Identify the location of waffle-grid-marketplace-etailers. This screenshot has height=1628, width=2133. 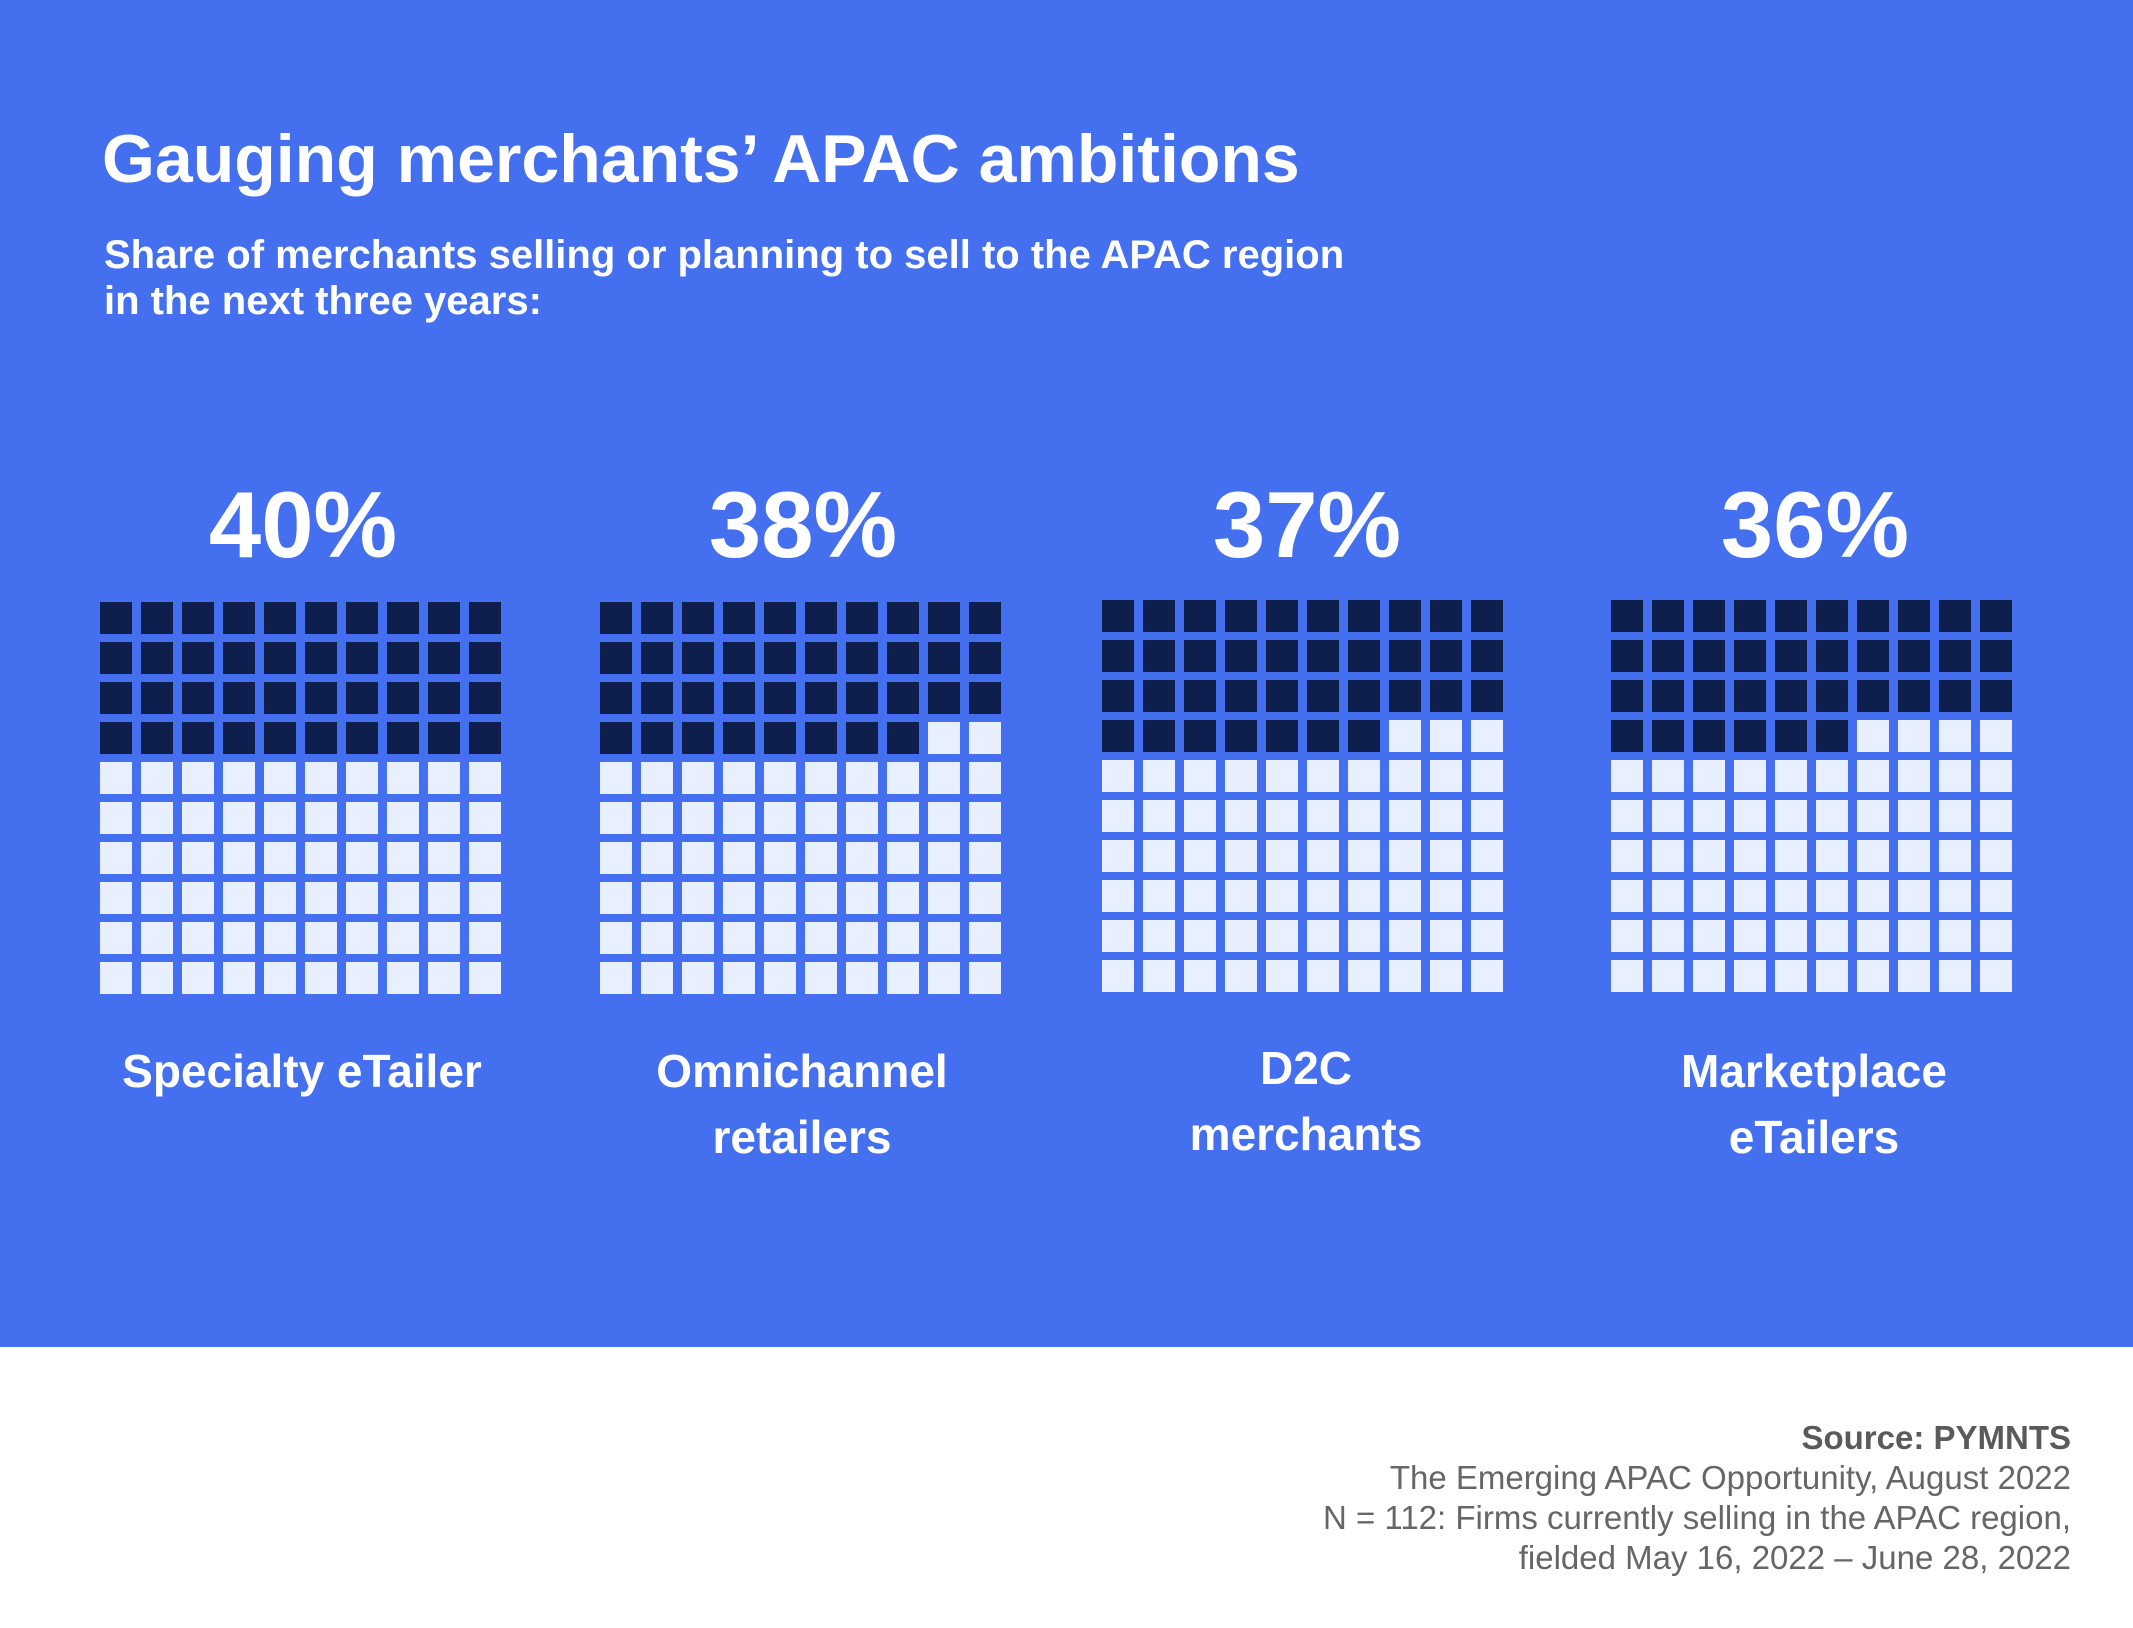
(1813, 800).